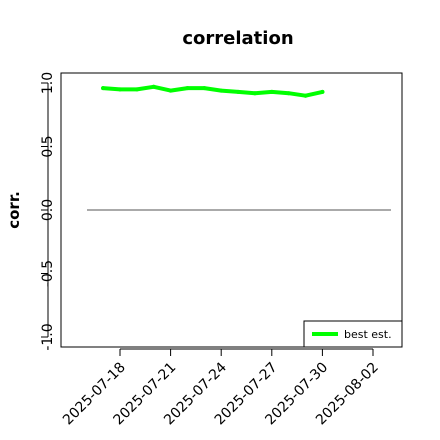 The width and height of the screenshot is (440, 440). Describe the element at coordinates (237, 38) in the screenshot. I see `chart-title: correlation` at that location.